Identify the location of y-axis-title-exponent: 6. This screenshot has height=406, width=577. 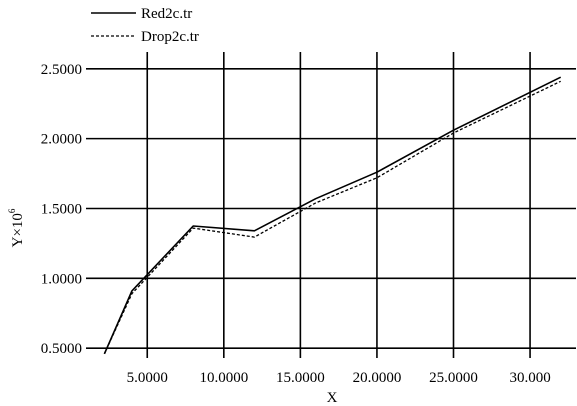
(12, 210).